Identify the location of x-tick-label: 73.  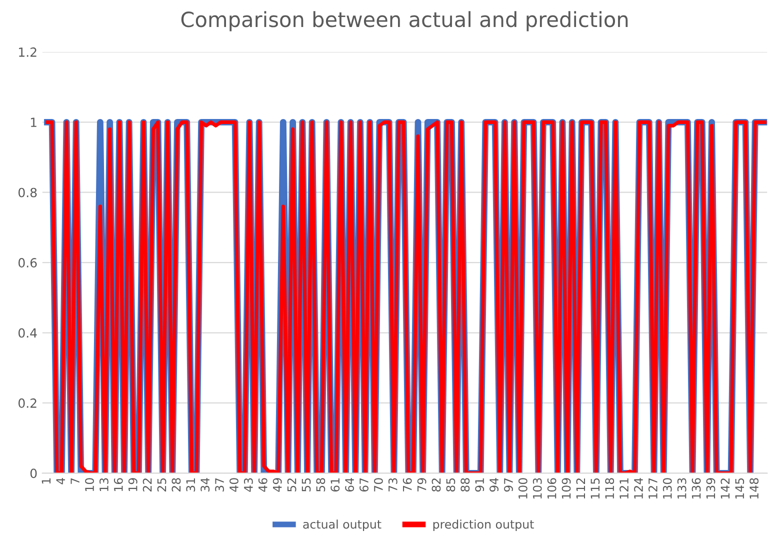
(393, 485).